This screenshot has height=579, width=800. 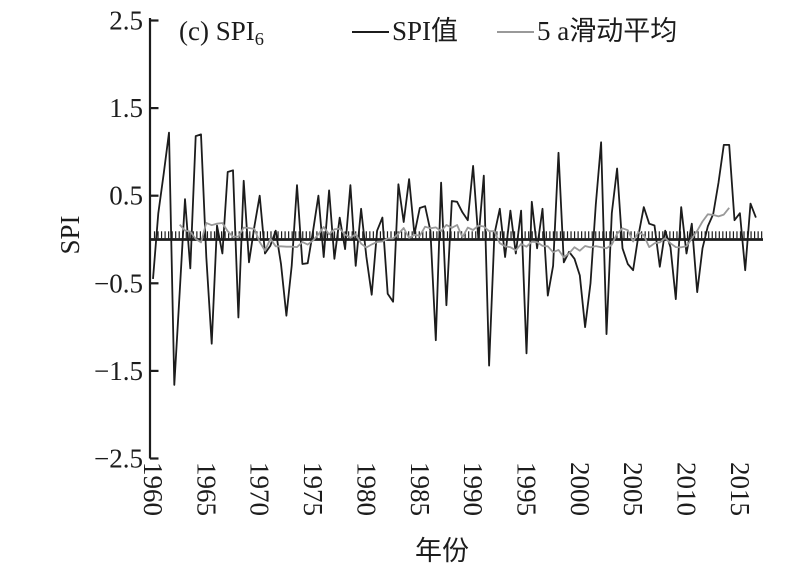 I want to click on legend-label-moving-average: 5 a滑动平均, so click(x=607, y=31).